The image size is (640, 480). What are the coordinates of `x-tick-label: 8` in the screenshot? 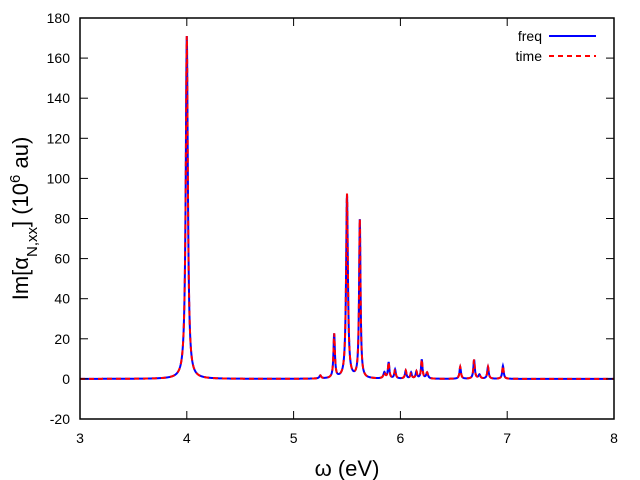 It's located at (614, 438).